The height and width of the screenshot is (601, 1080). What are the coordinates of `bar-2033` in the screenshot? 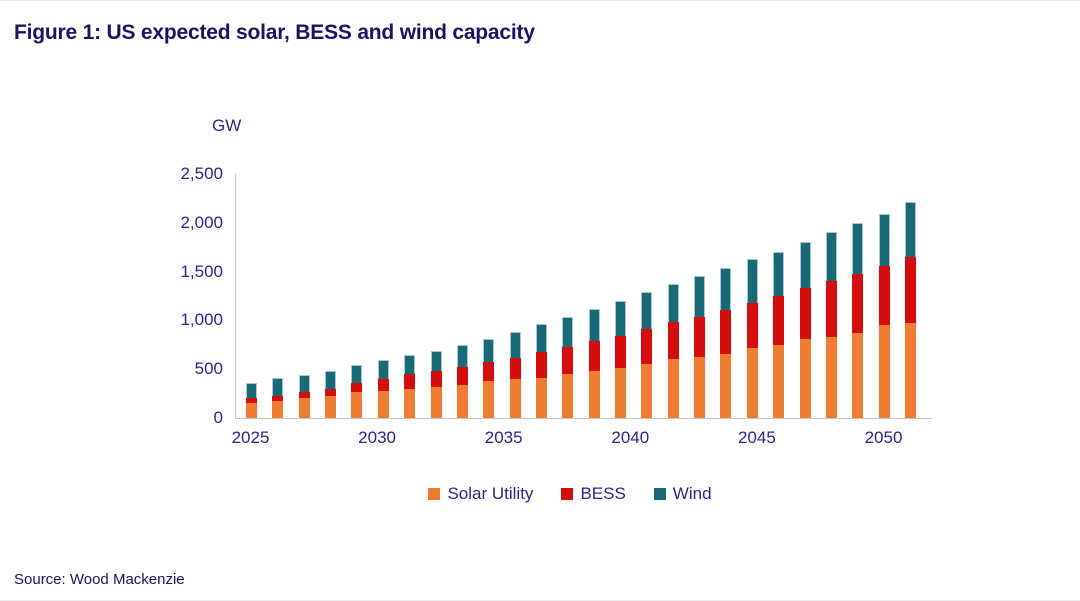 It's located at (462, 381).